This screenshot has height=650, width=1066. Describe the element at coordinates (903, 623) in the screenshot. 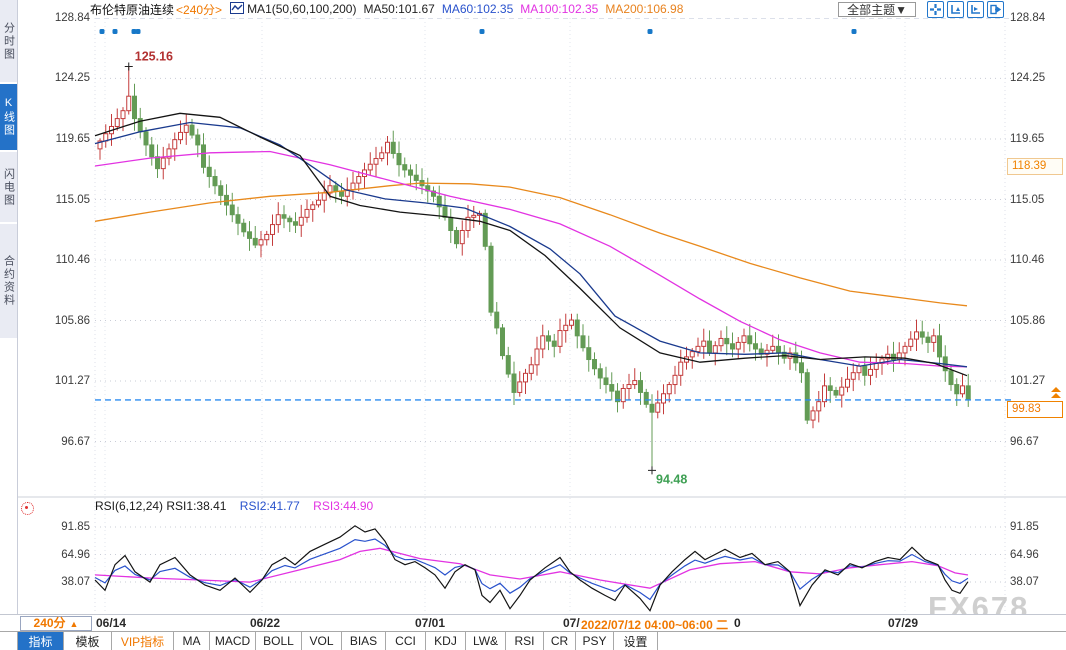

I see `x-axis-date: 07/29` at that location.